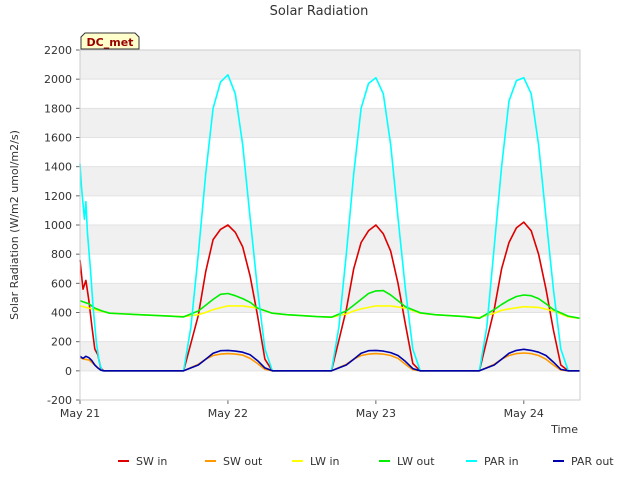 The image size is (640, 484). Describe the element at coordinates (592, 461) in the screenshot. I see `legend-label: PAR out` at that location.